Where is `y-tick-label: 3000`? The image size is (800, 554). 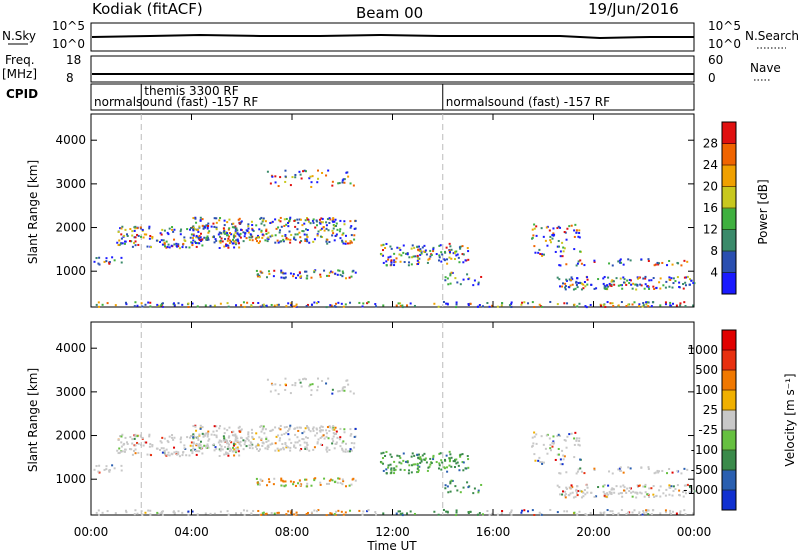
y-tick-label: 3000 is located at coordinates (70, 184).